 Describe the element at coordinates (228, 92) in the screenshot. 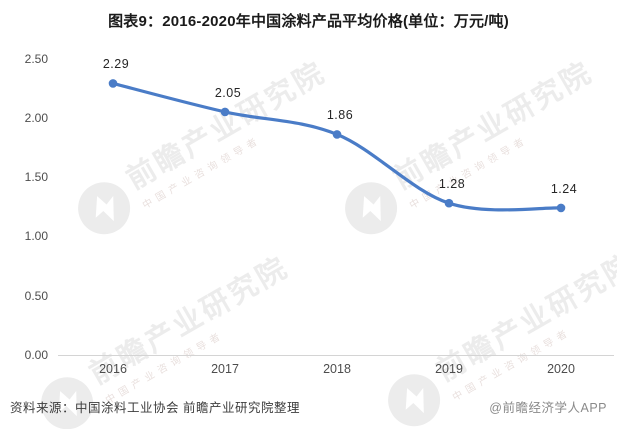

I see `data-point-label: 2.05` at that location.